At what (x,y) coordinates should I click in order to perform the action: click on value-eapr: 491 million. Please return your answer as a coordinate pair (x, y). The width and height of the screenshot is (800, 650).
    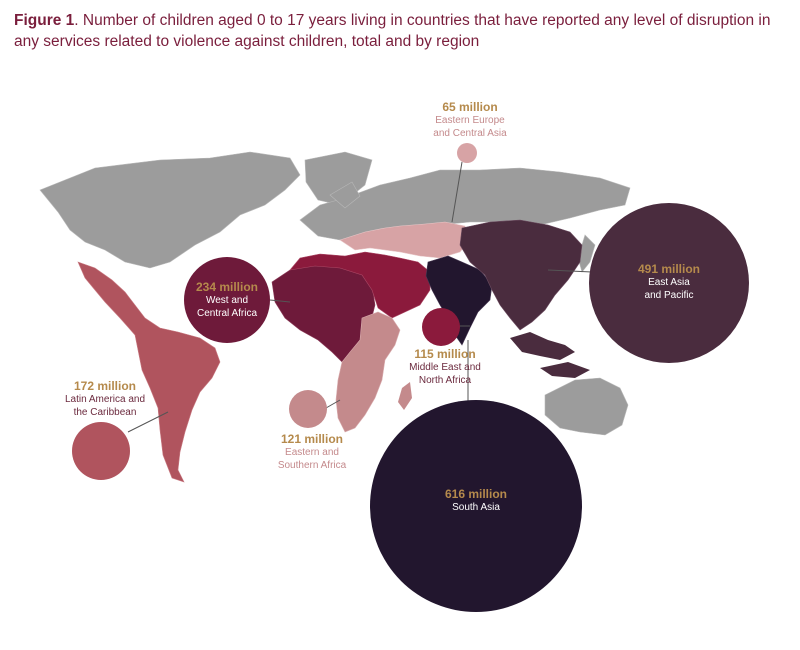
    Looking at the image, I should click on (669, 269).